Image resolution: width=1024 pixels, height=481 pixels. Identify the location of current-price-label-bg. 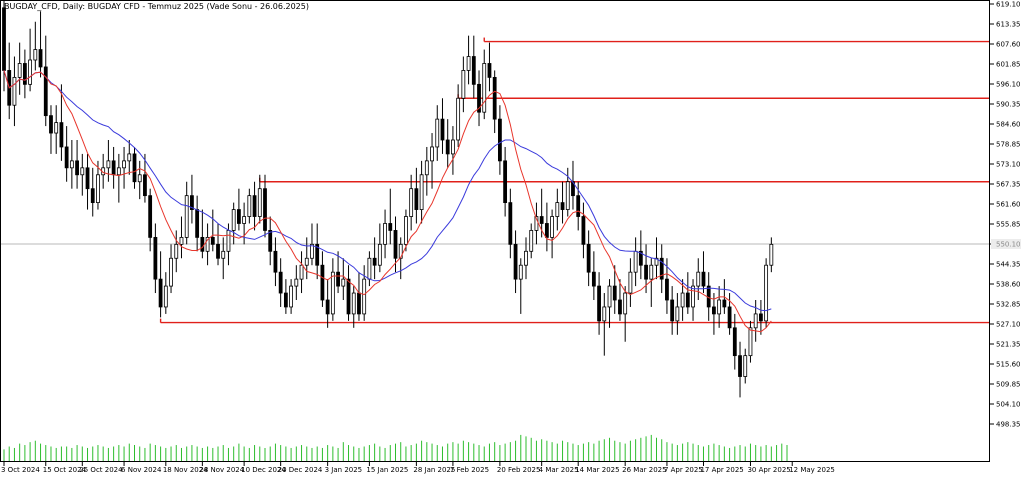
(1006, 244).